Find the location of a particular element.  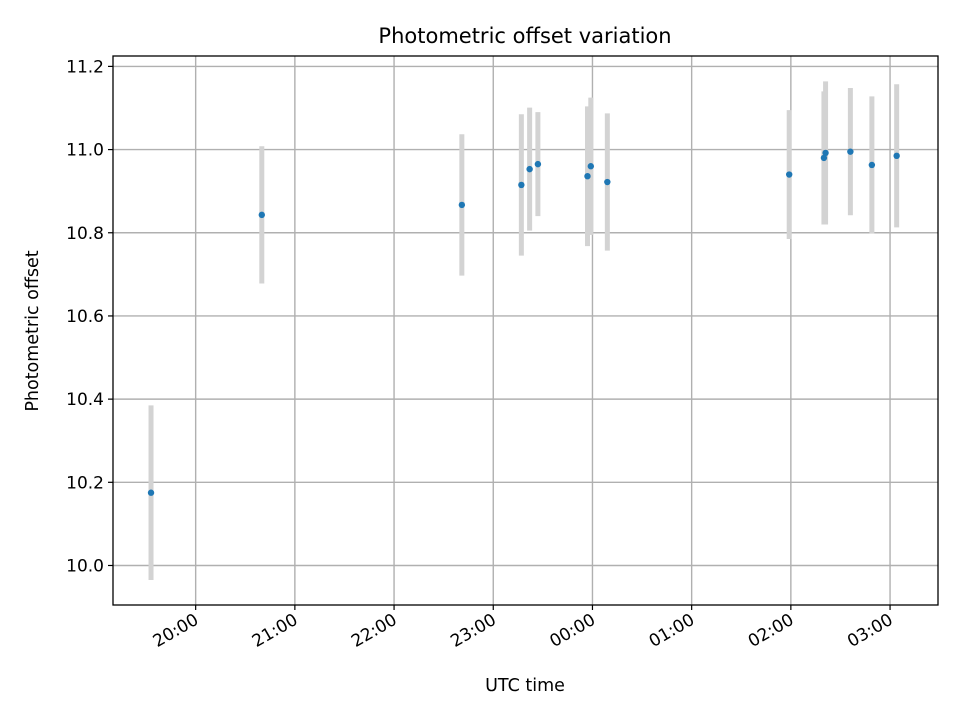

y-axis-label: Photometric offset is located at coordinates (33, 330).